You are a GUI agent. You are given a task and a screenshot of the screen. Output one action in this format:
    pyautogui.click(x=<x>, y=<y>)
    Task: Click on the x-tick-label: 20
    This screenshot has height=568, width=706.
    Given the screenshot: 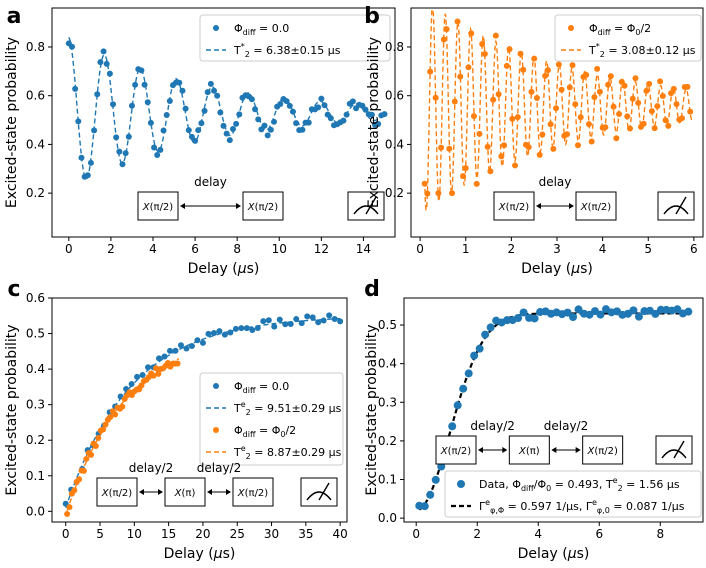 What is the action you would take?
    pyautogui.click(x=202, y=534)
    